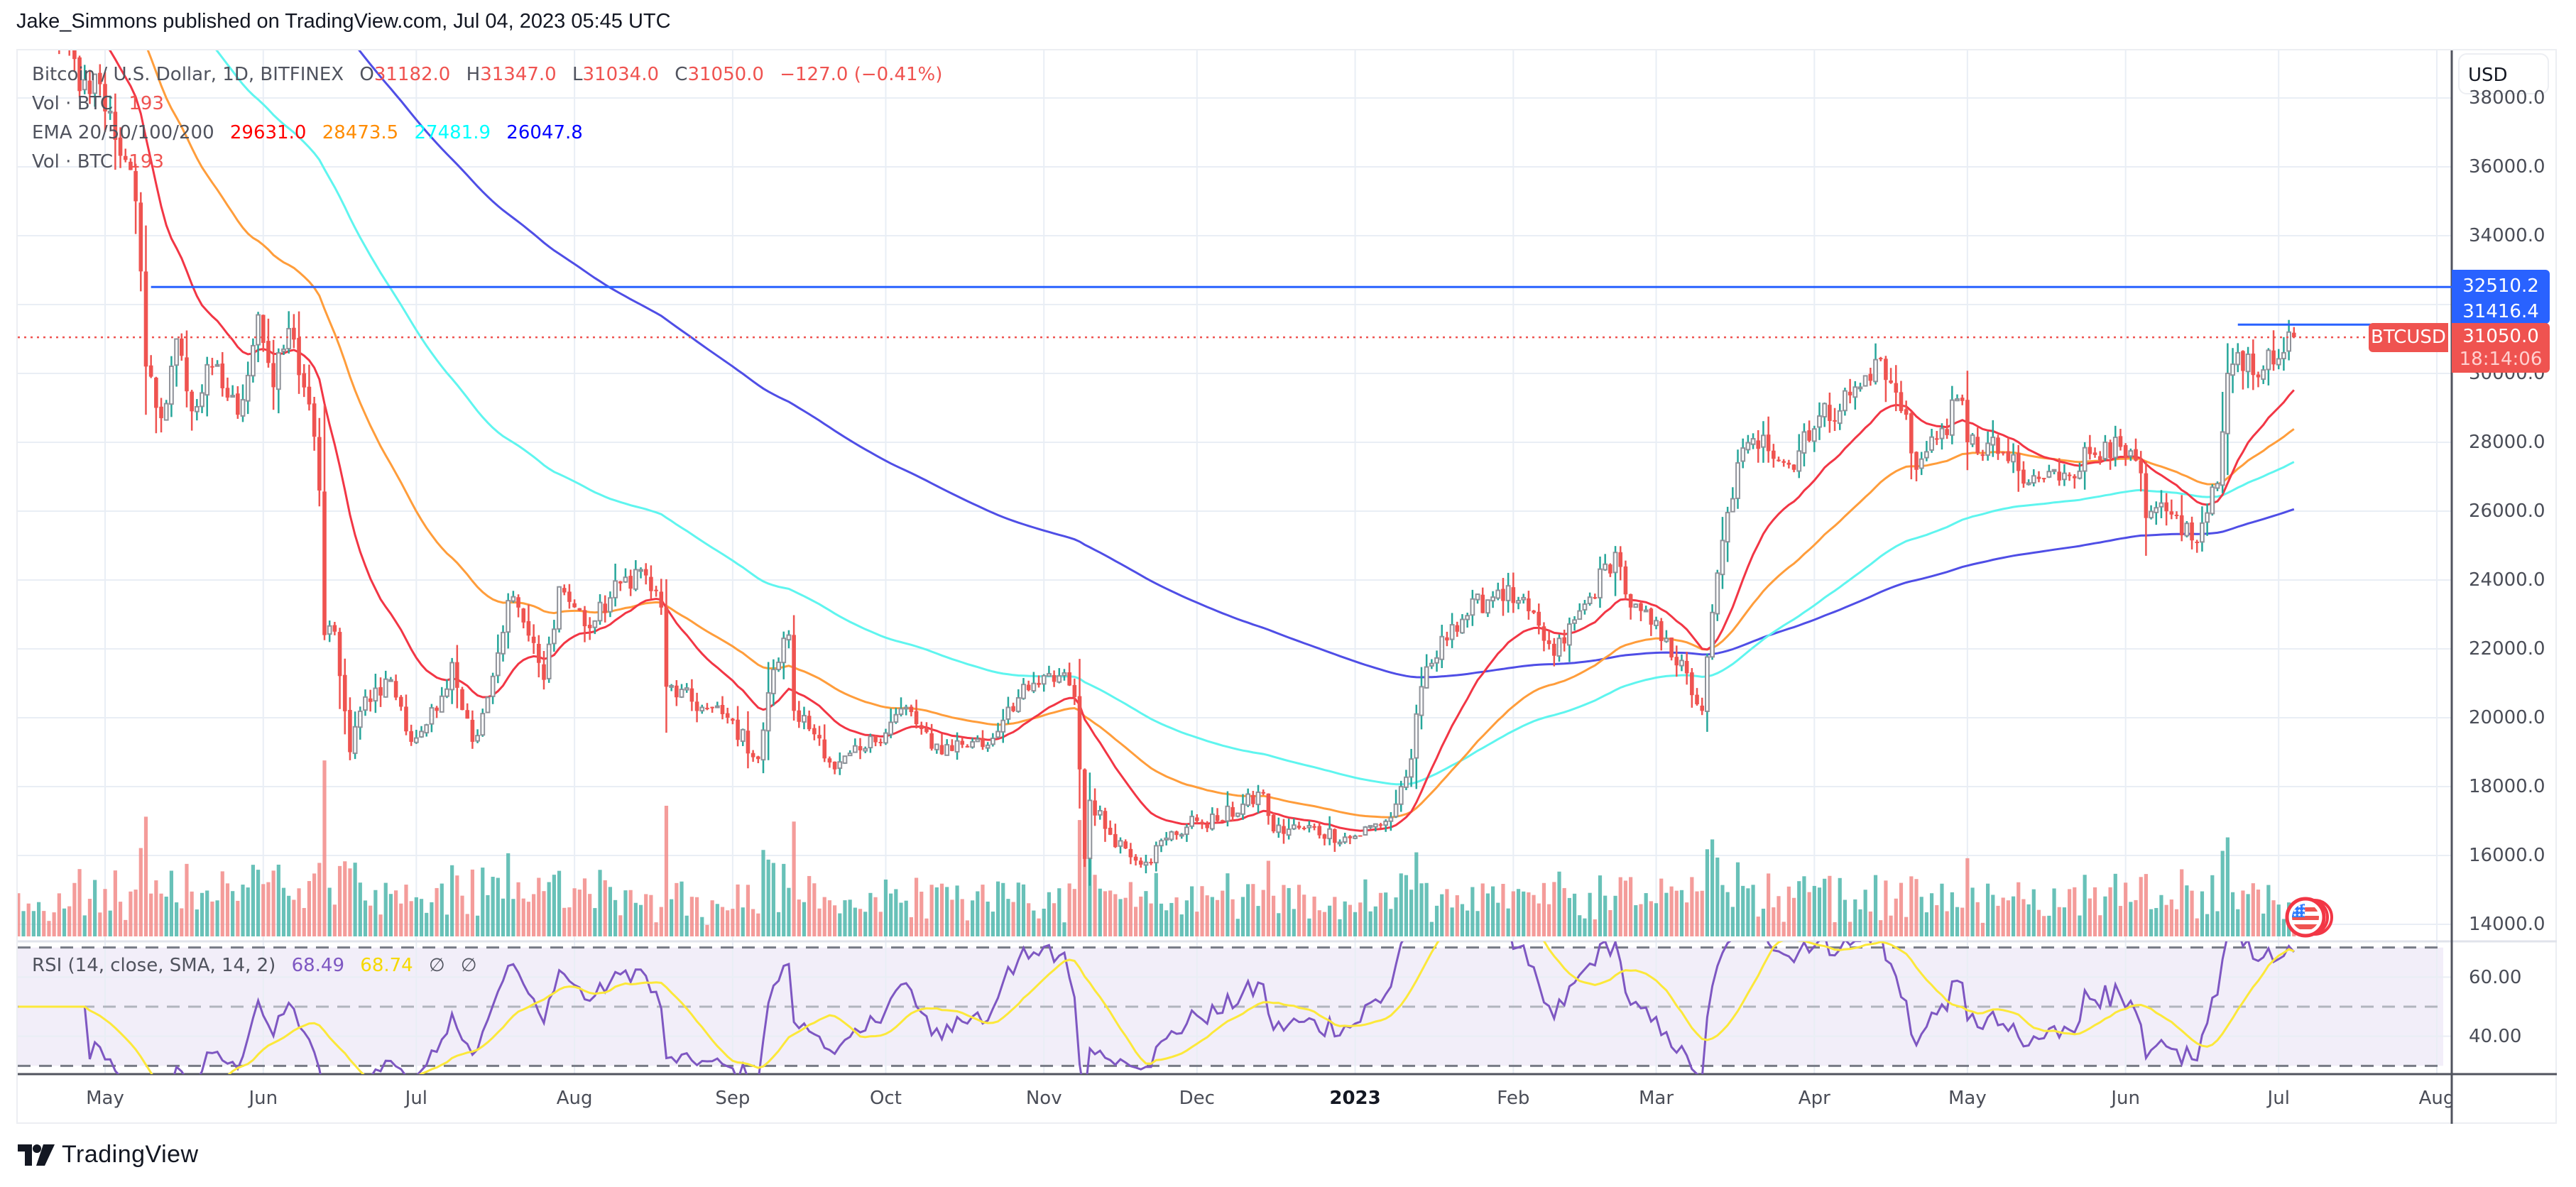 This screenshot has width=2576, height=1187. What do you see at coordinates (360, 132) in the screenshot?
I see `ema50-value: 28473.5` at bounding box center [360, 132].